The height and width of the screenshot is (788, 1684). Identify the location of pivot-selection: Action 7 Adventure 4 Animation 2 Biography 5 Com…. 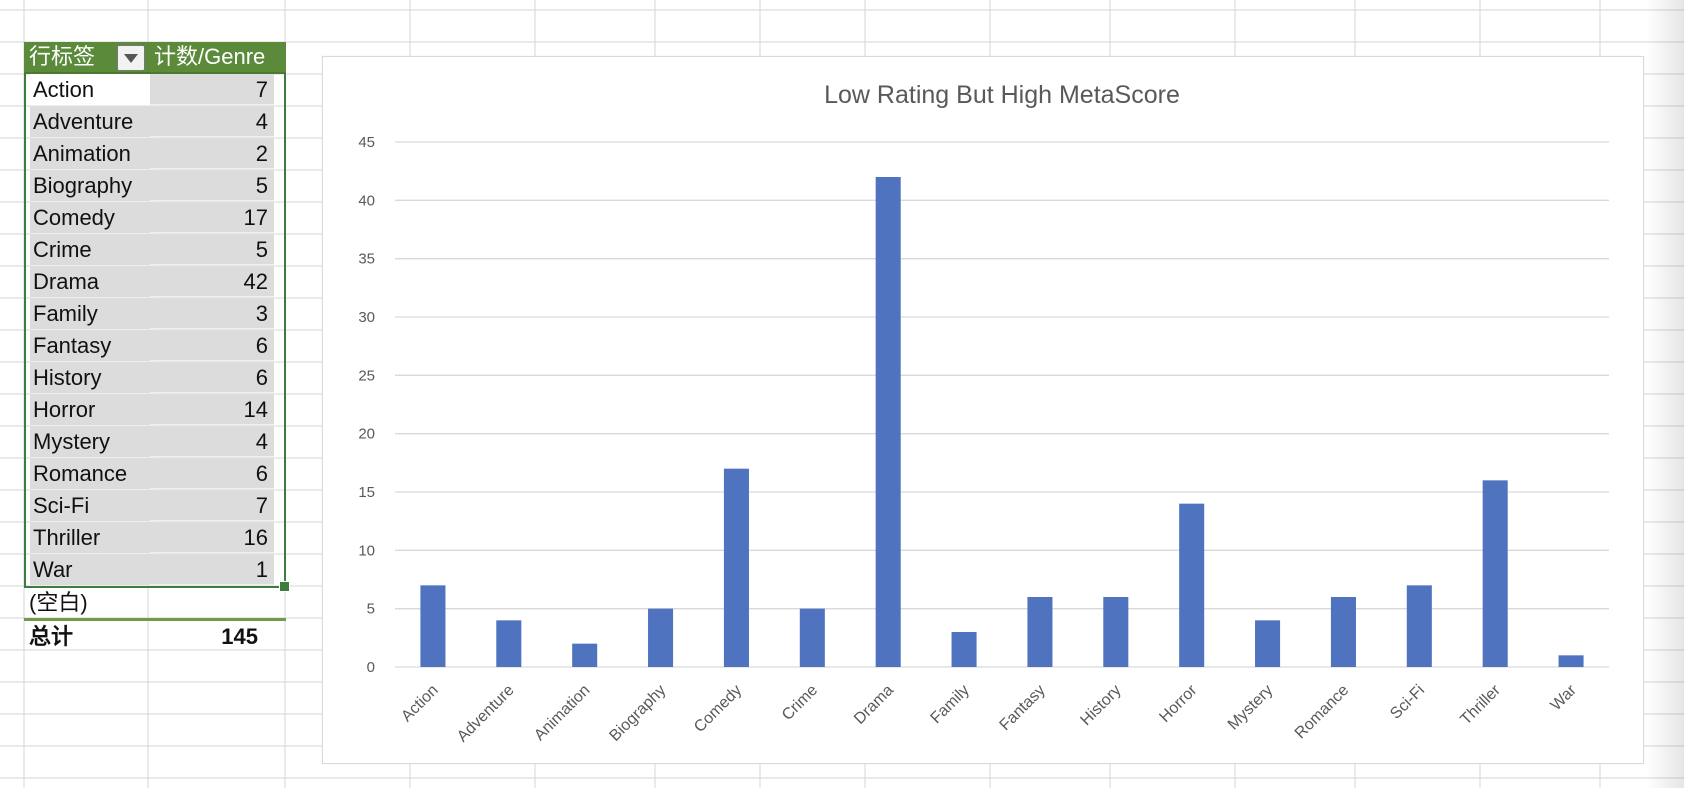
(157, 333).